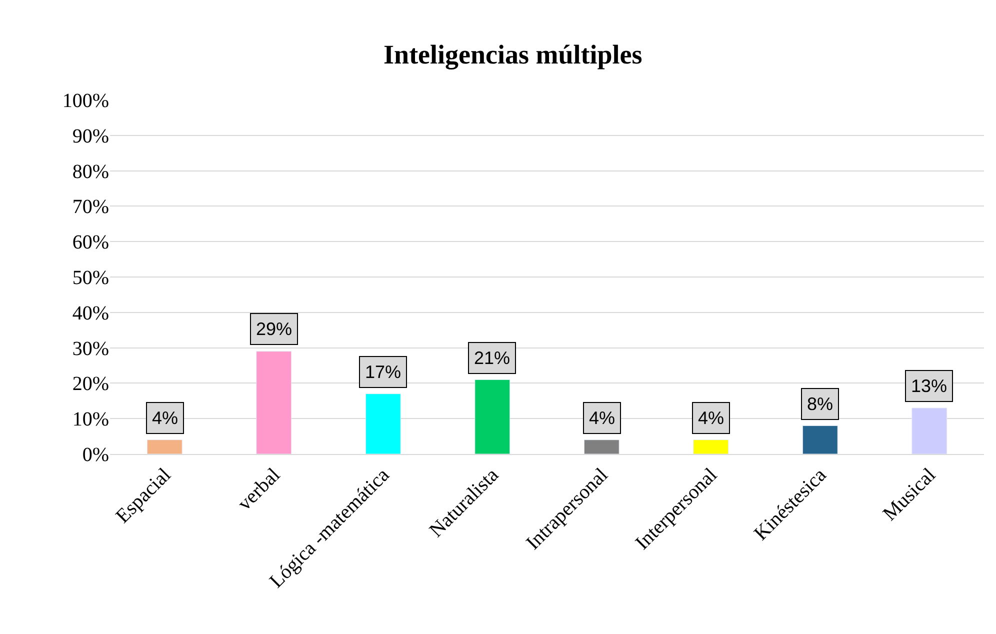 The height and width of the screenshot is (634, 996). What do you see at coordinates (90, 419) in the screenshot?
I see `y-tick-label: 10%` at bounding box center [90, 419].